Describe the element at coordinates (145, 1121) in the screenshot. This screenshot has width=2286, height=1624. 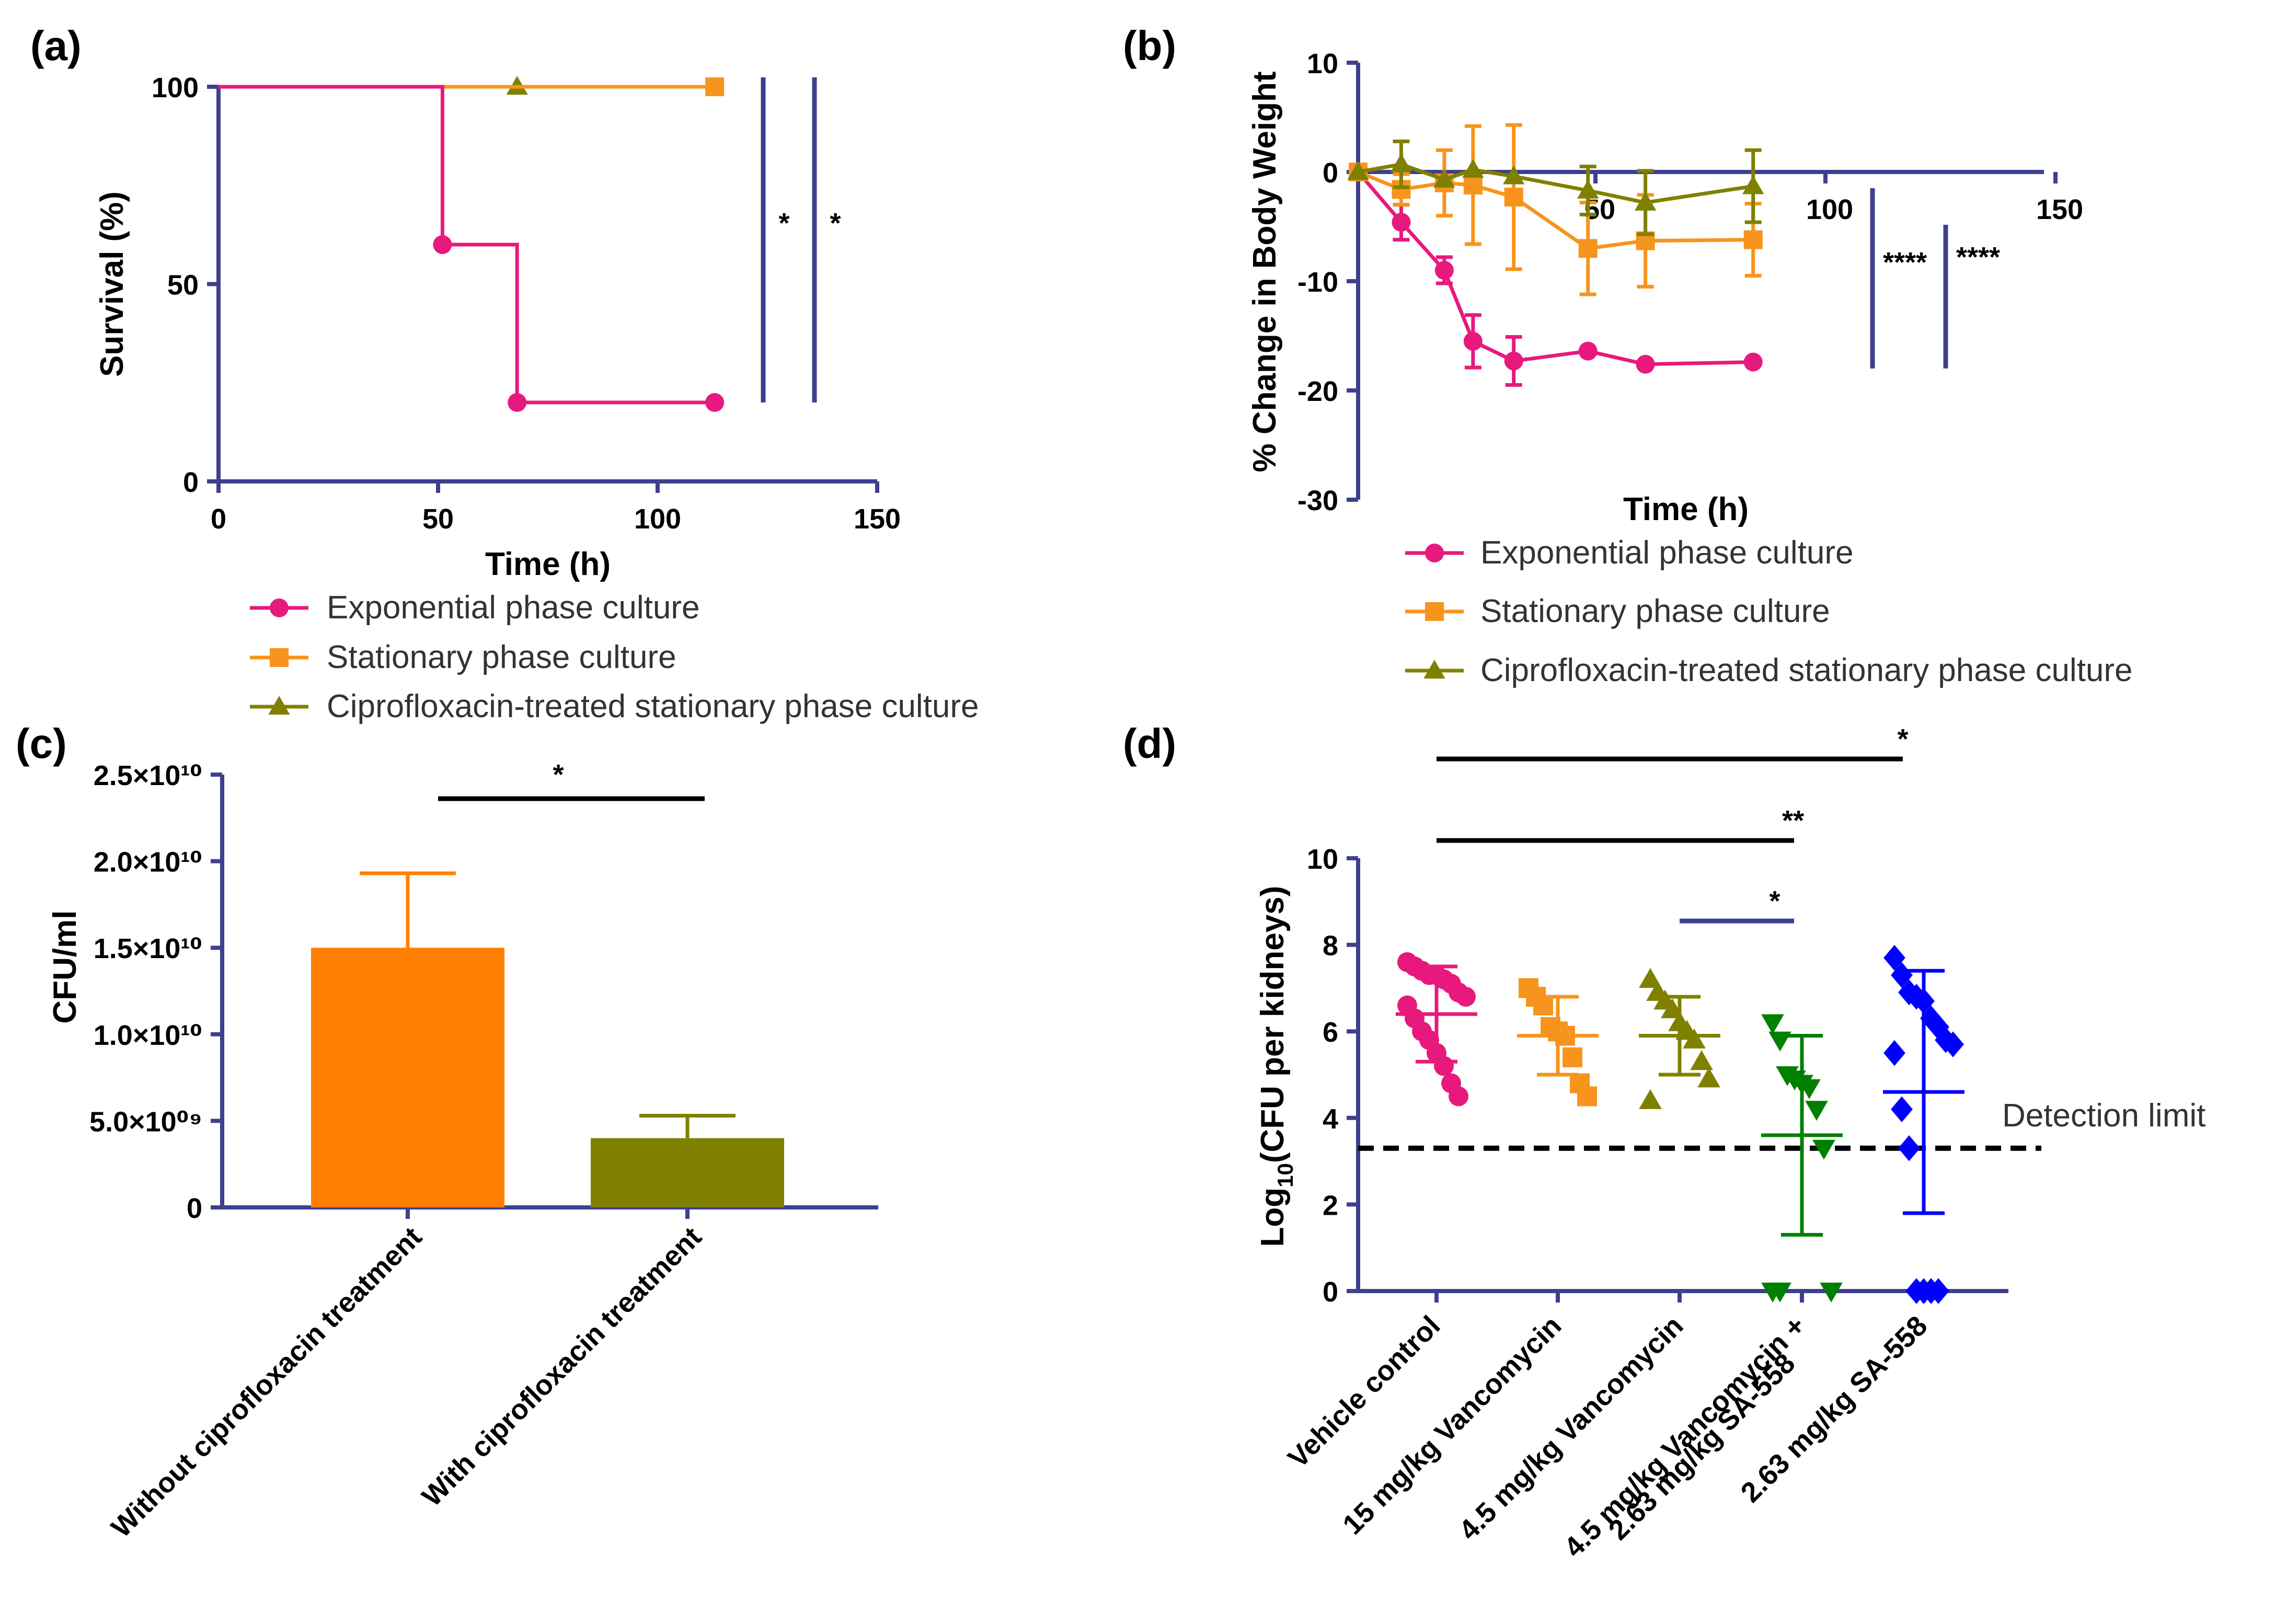
I see `y-tick-label: 5.0×10⁰⁹` at that location.